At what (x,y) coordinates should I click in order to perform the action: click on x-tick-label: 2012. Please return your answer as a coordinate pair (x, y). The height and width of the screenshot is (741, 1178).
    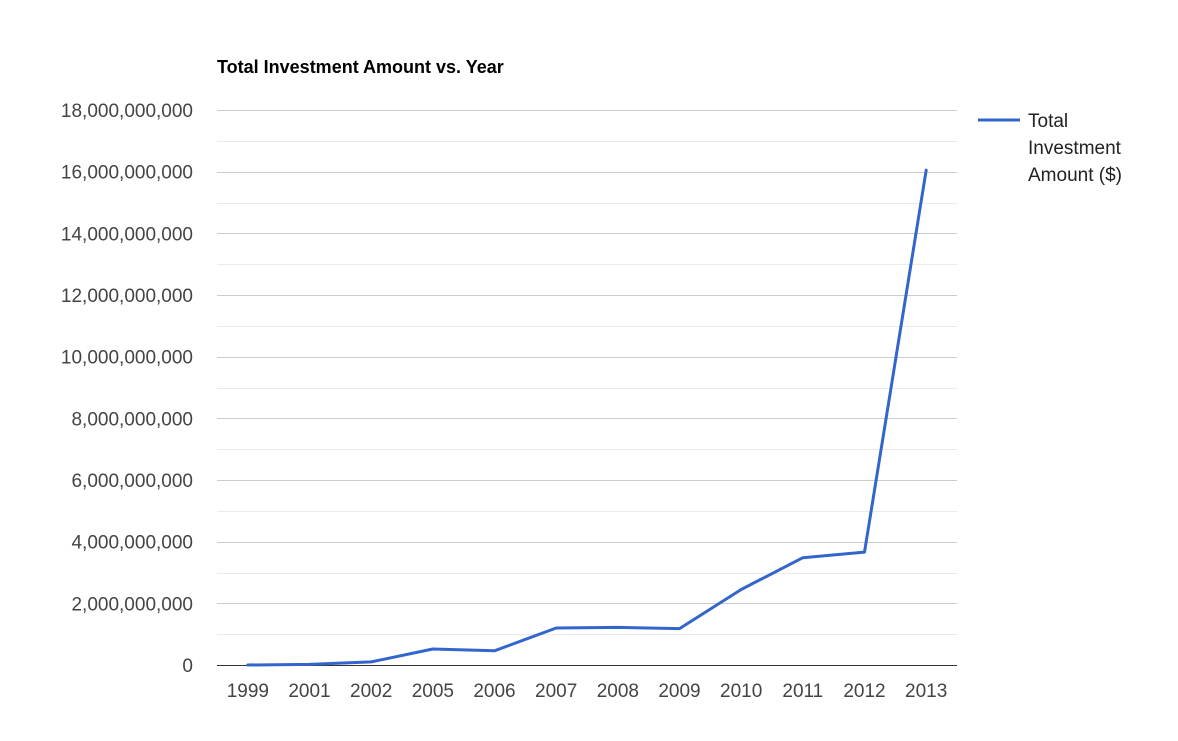
    Looking at the image, I should click on (864, 691).